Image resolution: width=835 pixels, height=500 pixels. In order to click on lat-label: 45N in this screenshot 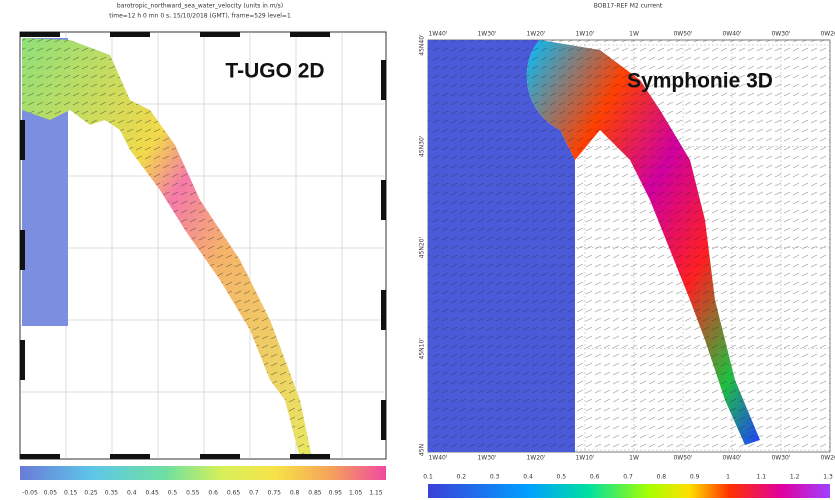, I will do `click(422, 450)`.